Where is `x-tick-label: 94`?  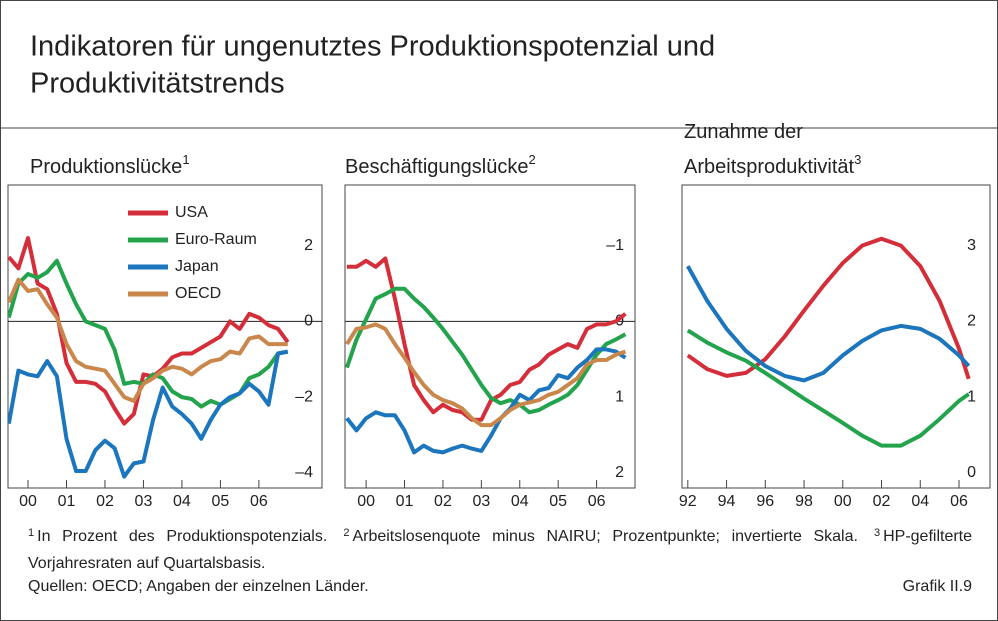 x-tick-label: 94 is located at coordinates (727, 501).